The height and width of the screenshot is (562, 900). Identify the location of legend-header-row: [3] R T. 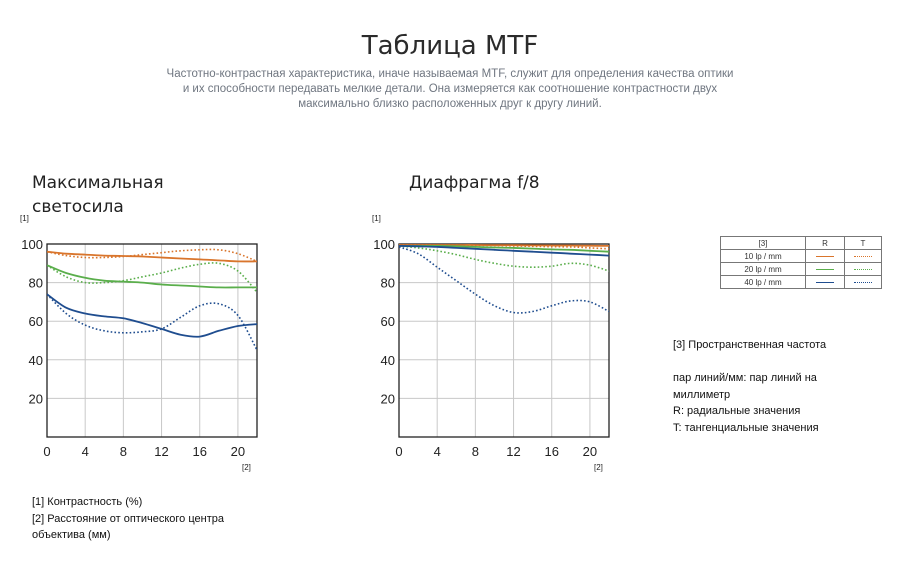
(801, 243).